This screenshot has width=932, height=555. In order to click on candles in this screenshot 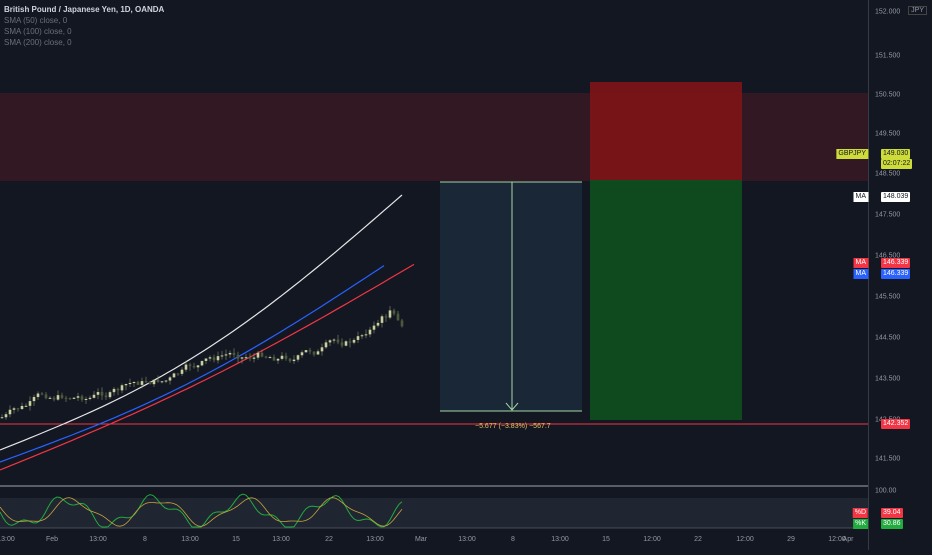, I will do `click(202, 362)`.